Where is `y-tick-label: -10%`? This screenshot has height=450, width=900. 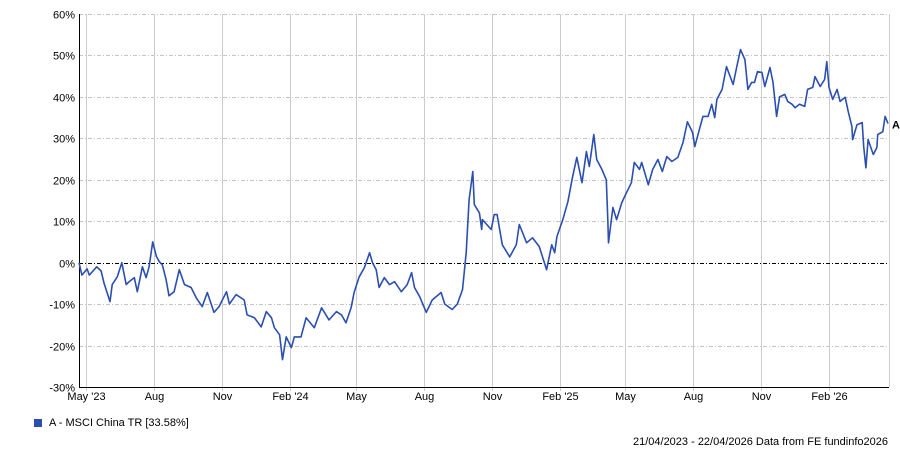 y-tick-label: -10% is located at coordinates (62, 306).